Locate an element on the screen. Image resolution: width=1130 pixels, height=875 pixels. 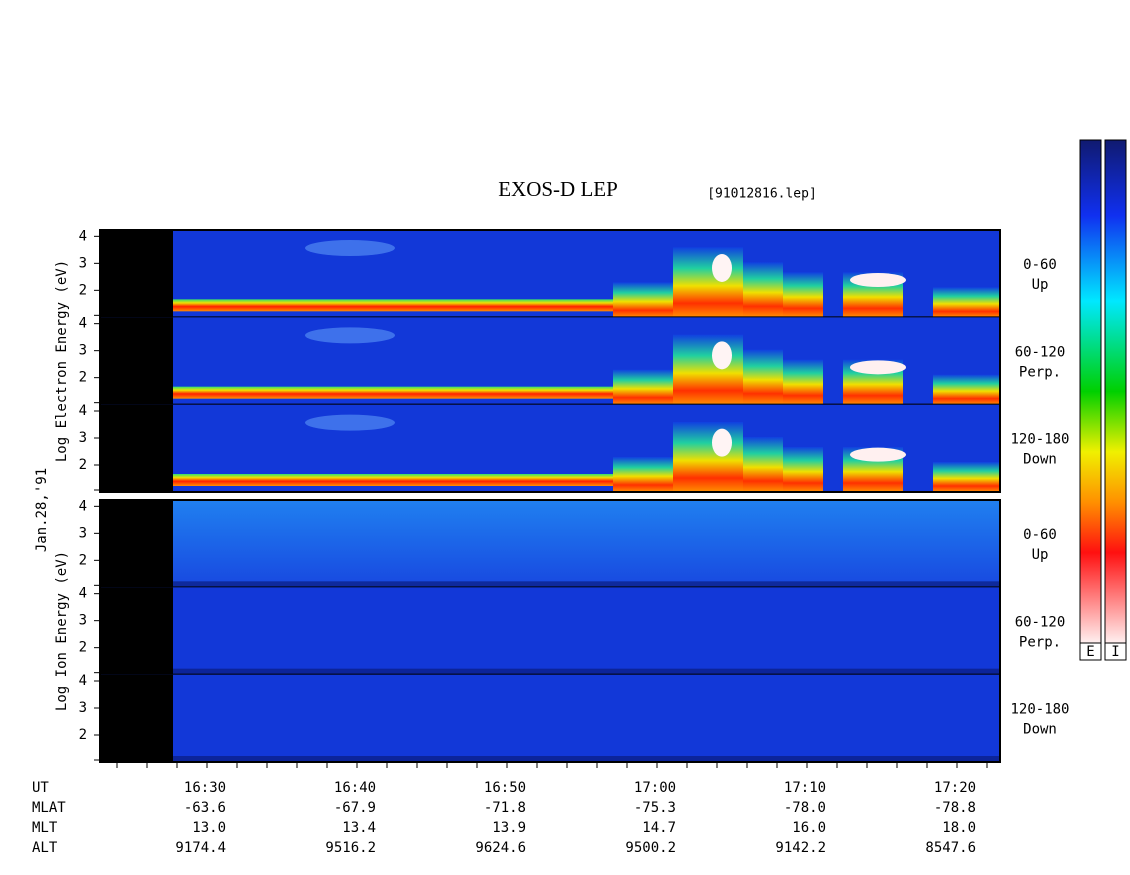
row-value: 9174.4 is located at coordinates (200, 848).